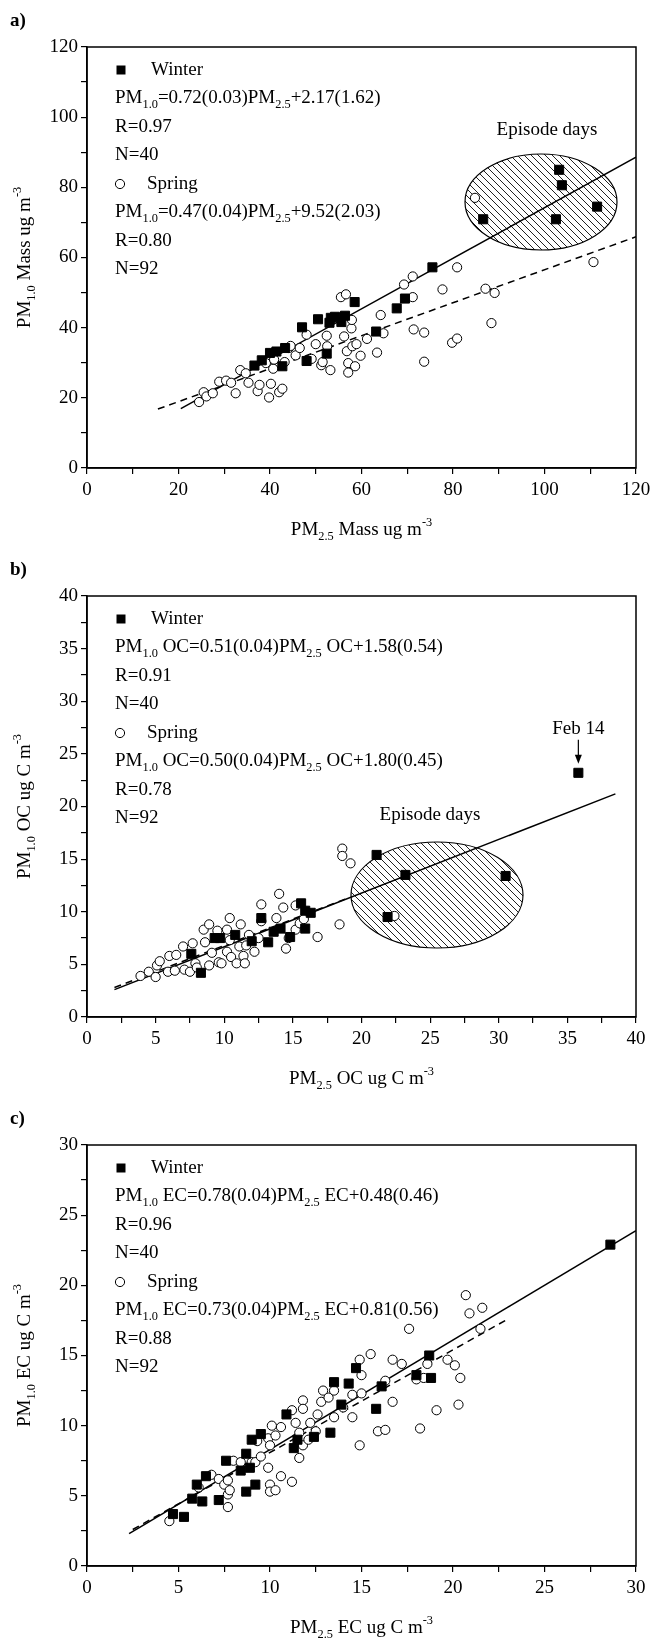 This screenshot has height=1647, width=662. Describe the element at coordinates (68, 186) in the screenshot. I see `y-tick-label: 80` at that location.